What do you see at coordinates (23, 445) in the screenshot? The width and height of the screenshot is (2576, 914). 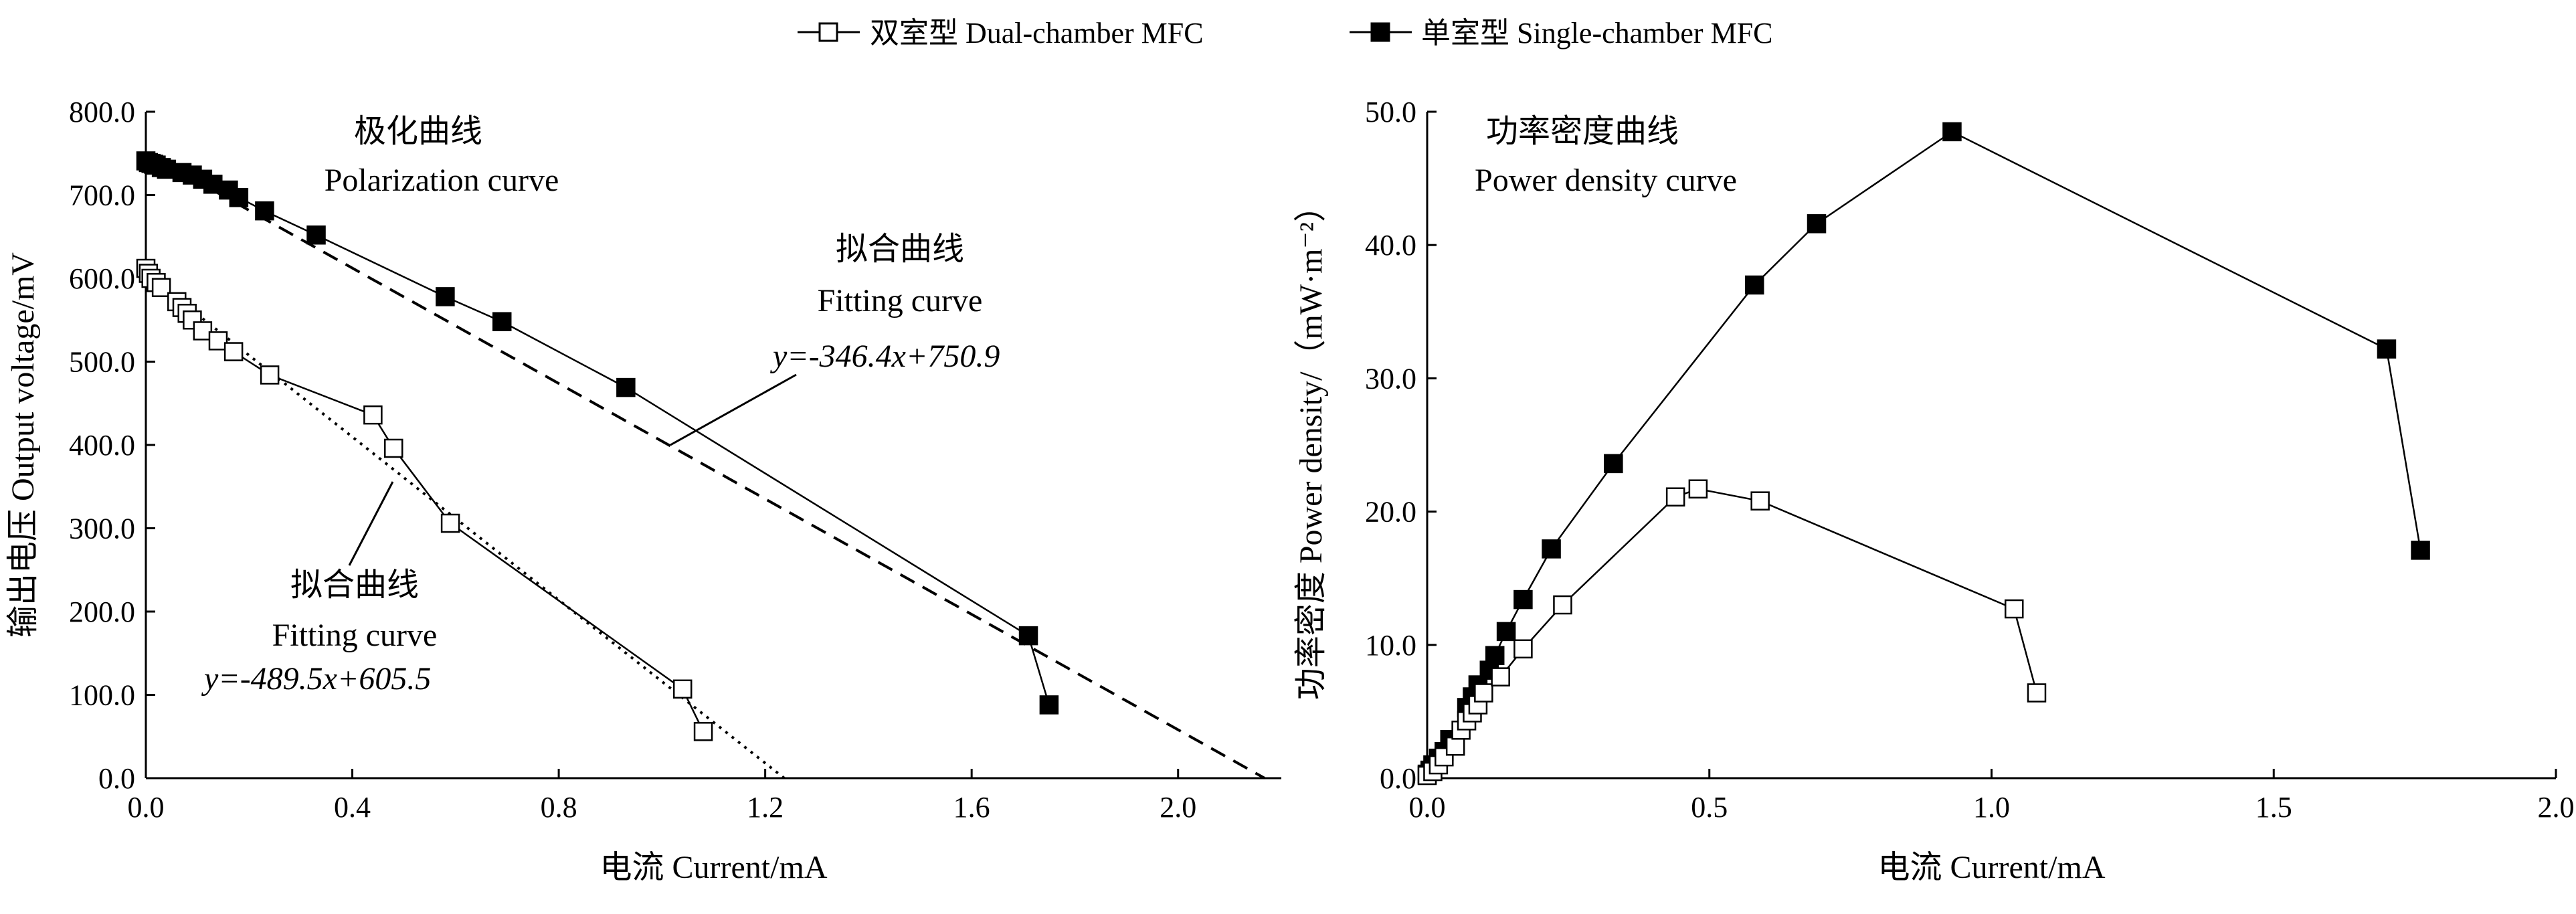 I see `polarization-y-axis-title: 输出电压 Output voltage/mV` at bounding box center [23, 445].